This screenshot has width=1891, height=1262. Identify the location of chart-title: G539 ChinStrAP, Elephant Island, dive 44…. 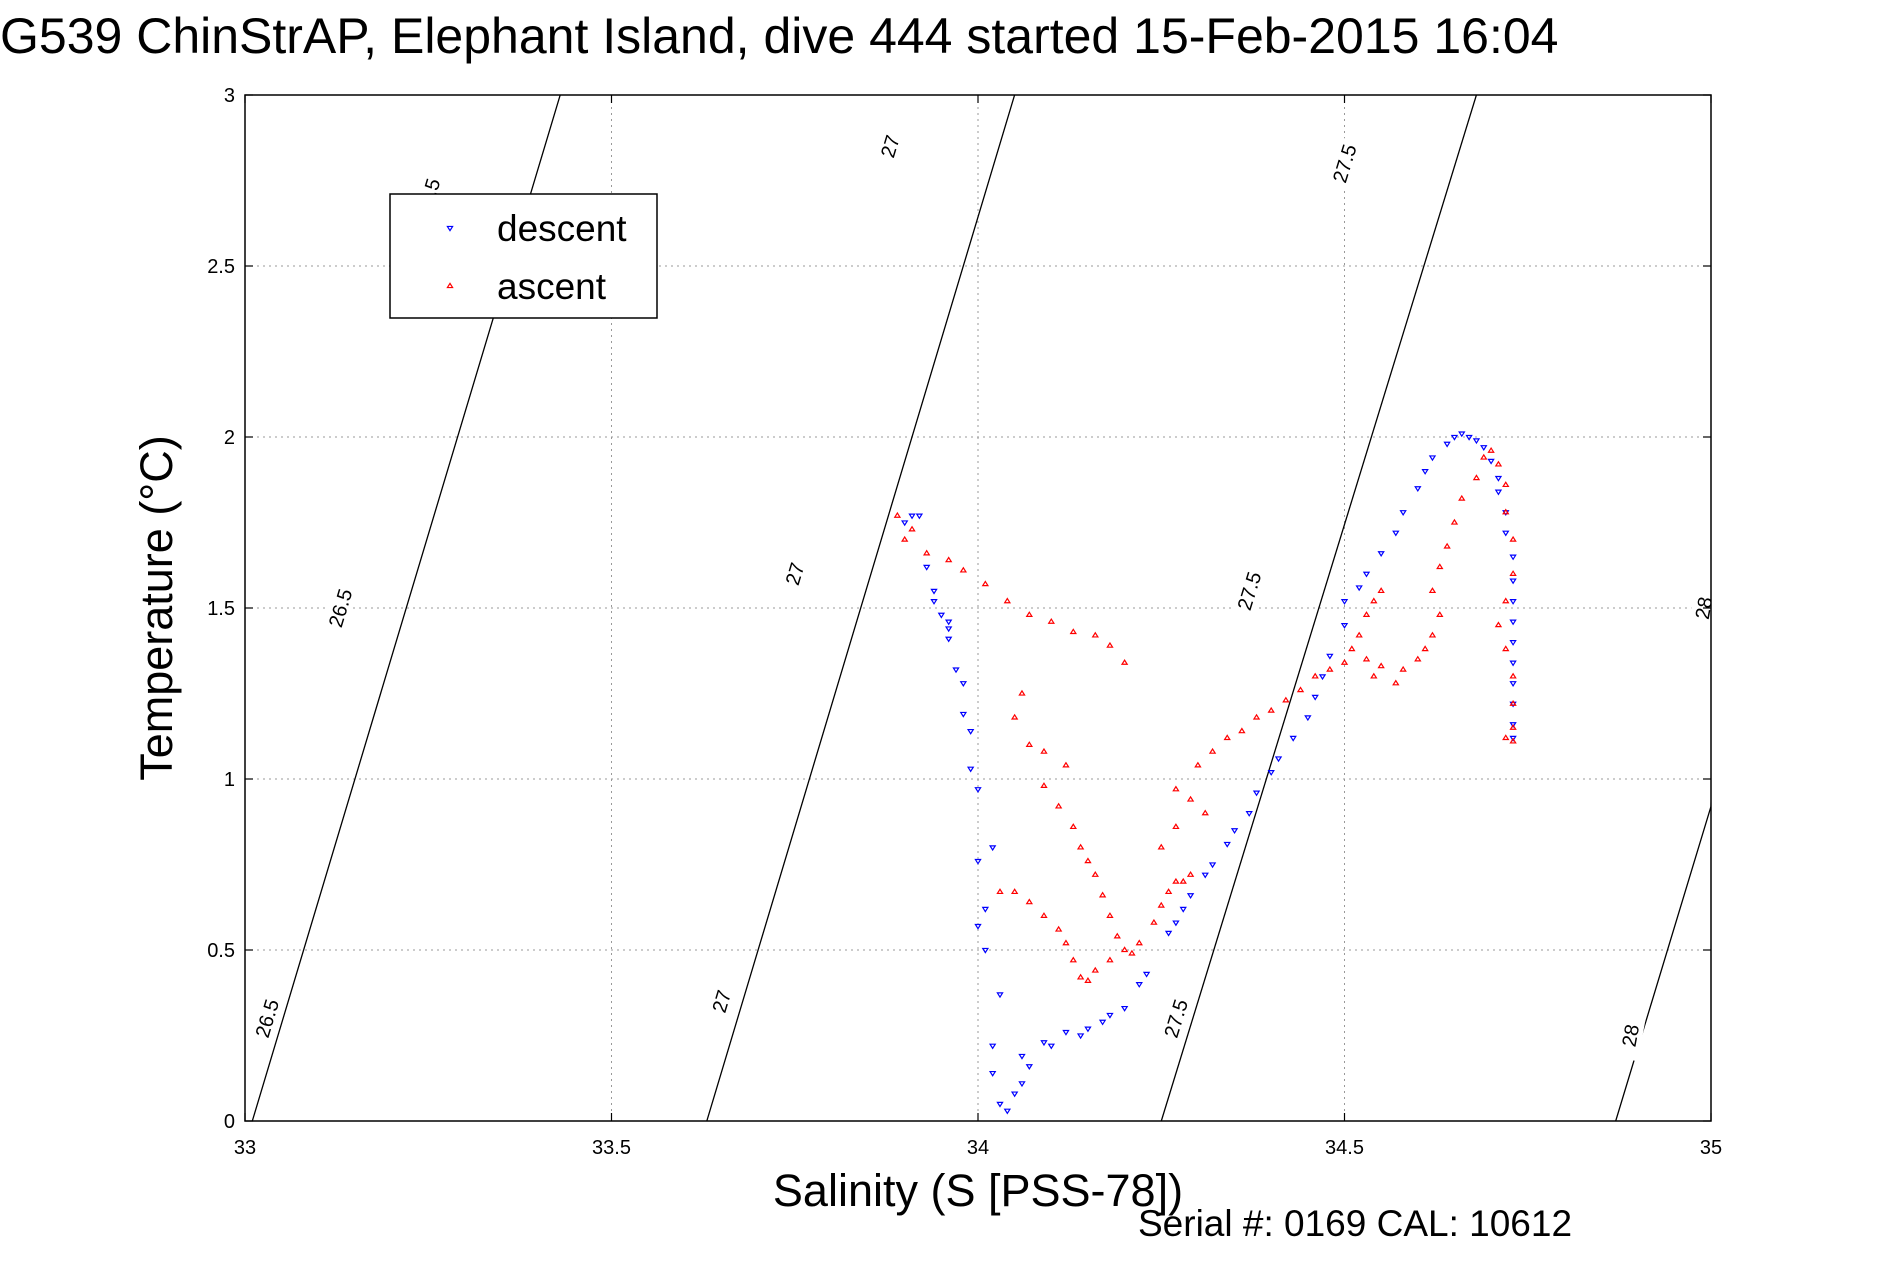
(779, 36).